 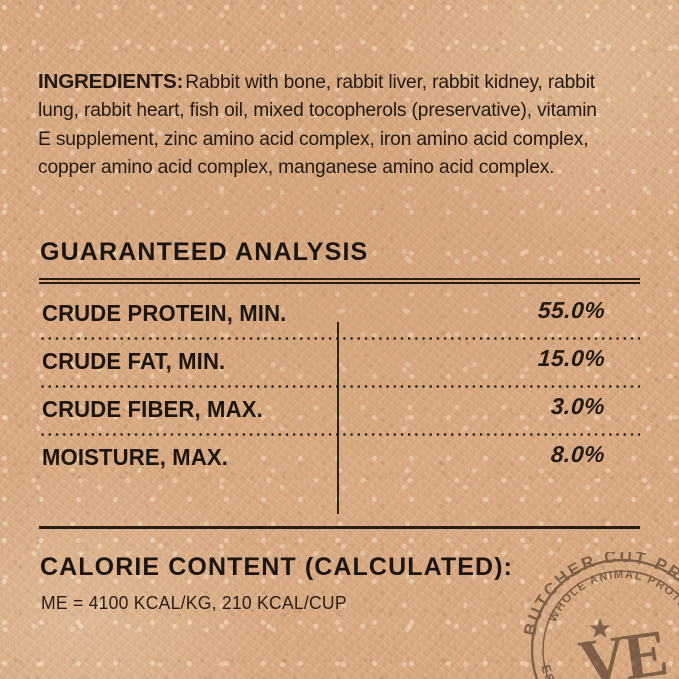 What do you see at coordinates (578, 406) in the screenshot?
I see `nutrient-value: 3.0%` at bounding box center [578, 406].